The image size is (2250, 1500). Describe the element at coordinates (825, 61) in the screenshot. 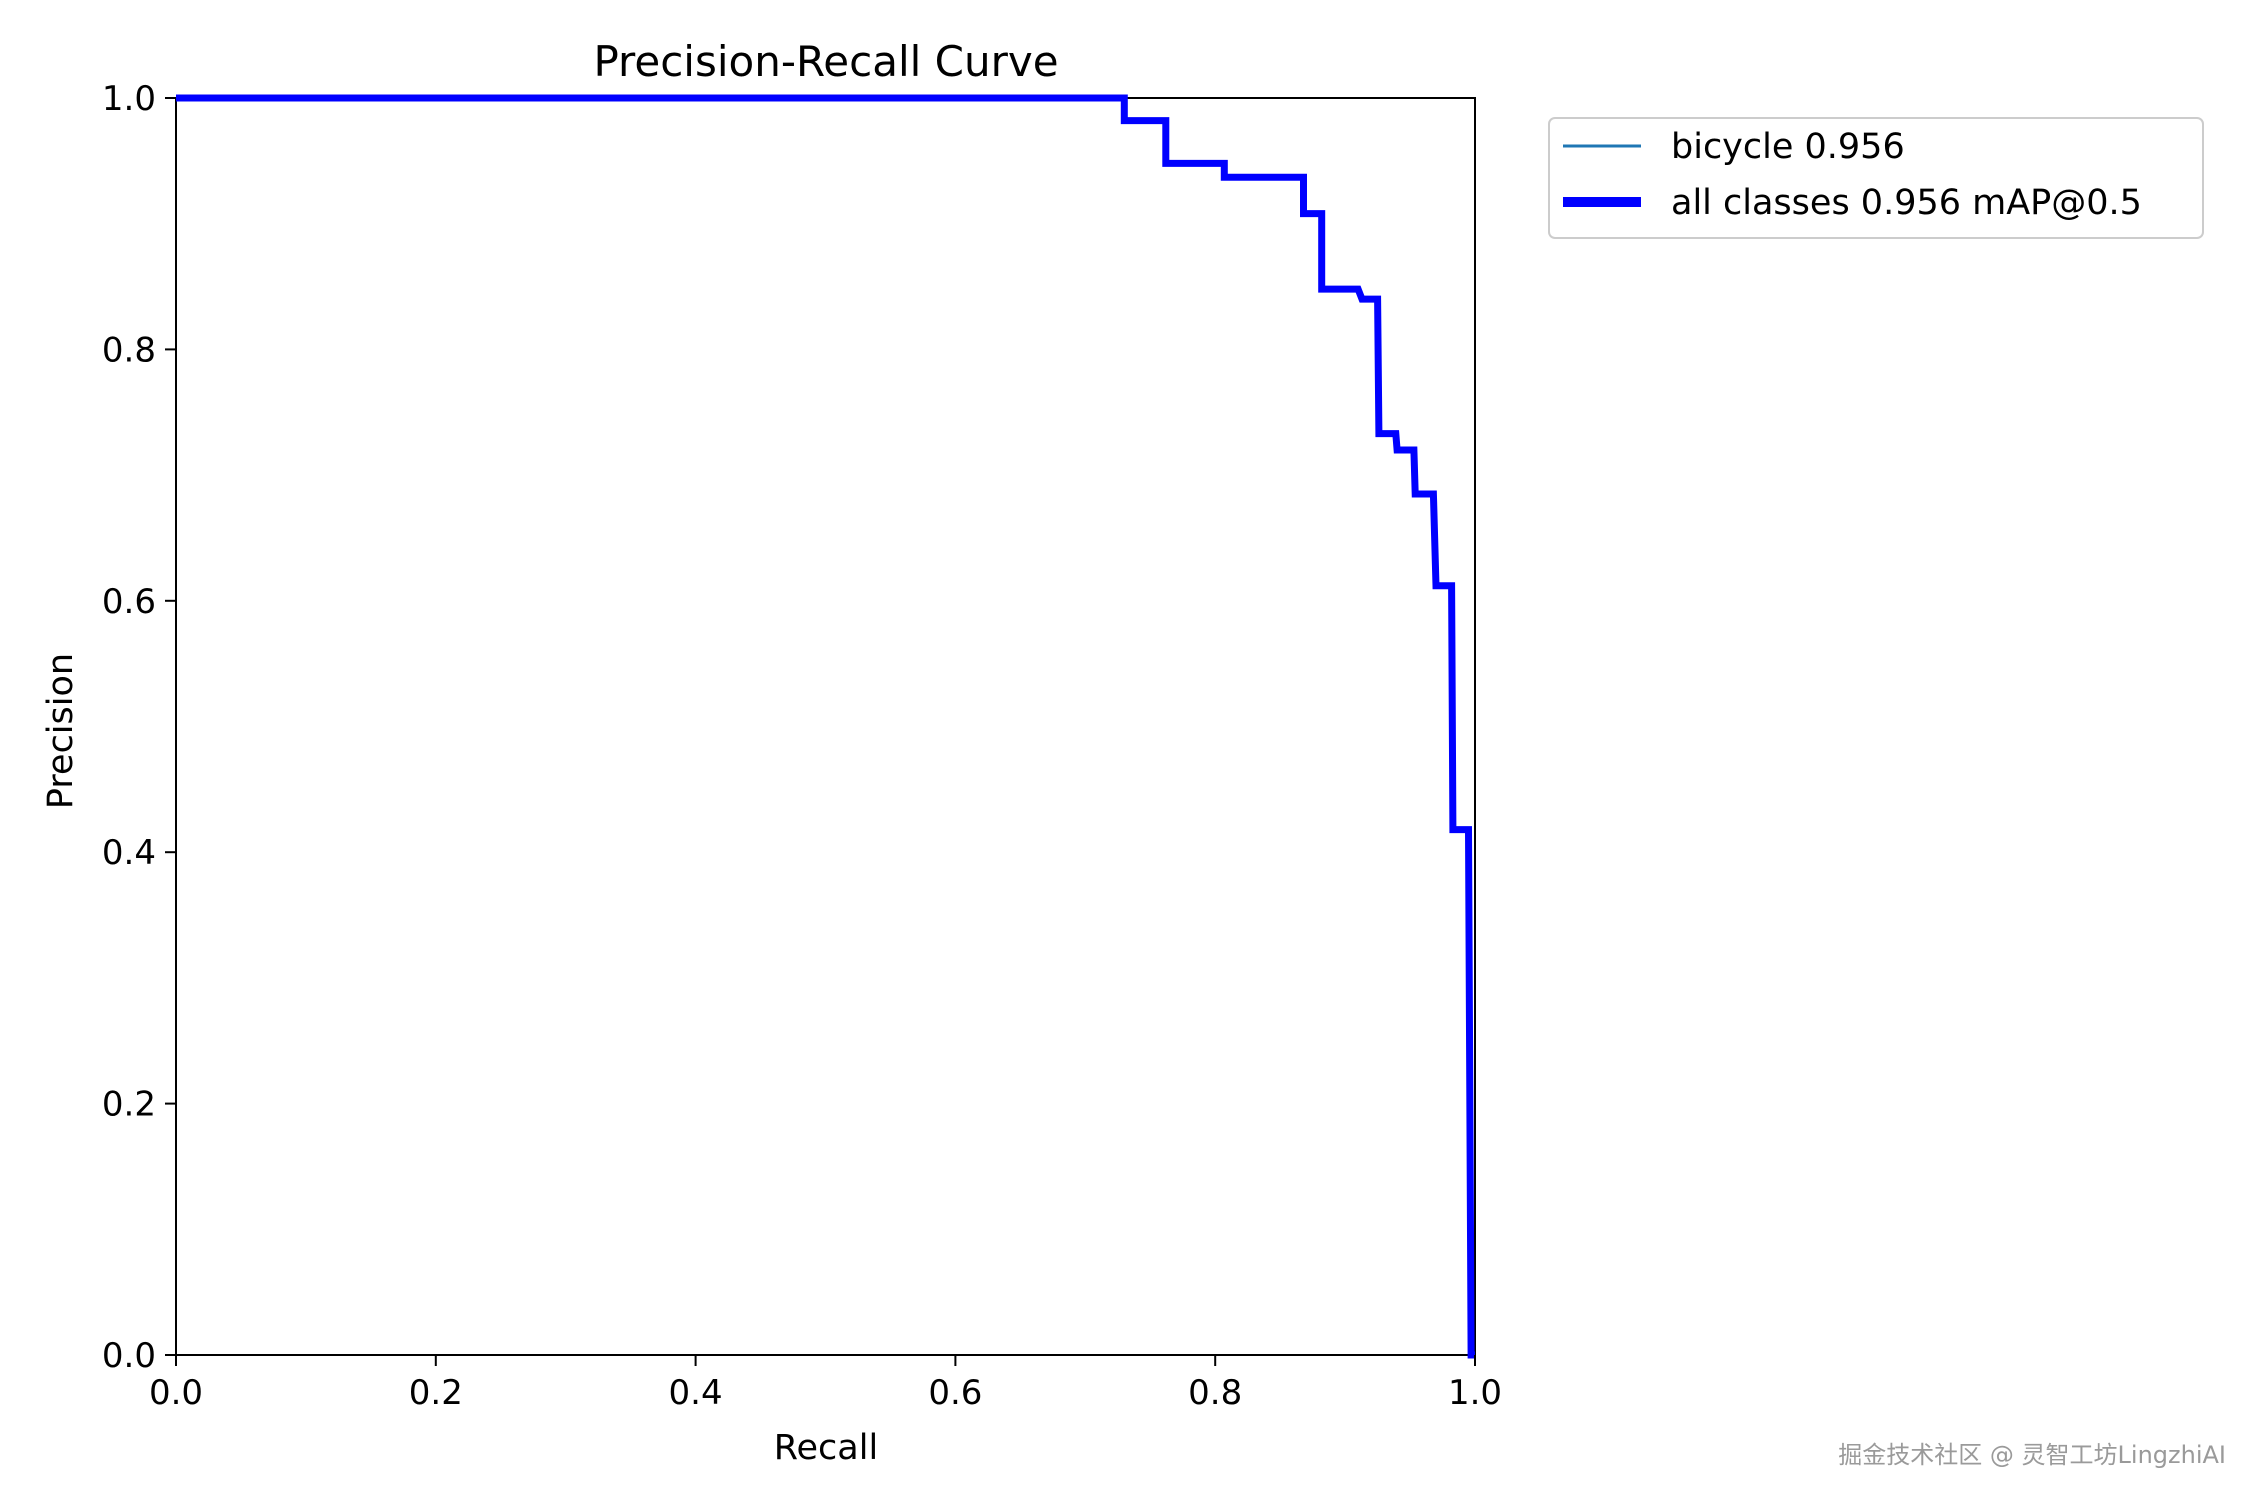

I see `chart-title: Precision-Recall Curve` at that location.